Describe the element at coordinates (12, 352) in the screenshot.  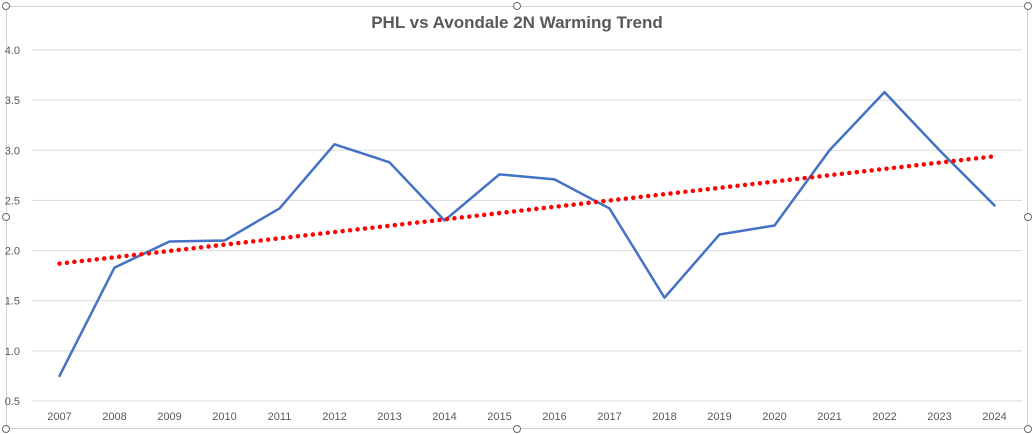
I see `y-tick-label: 1.0` at that location.